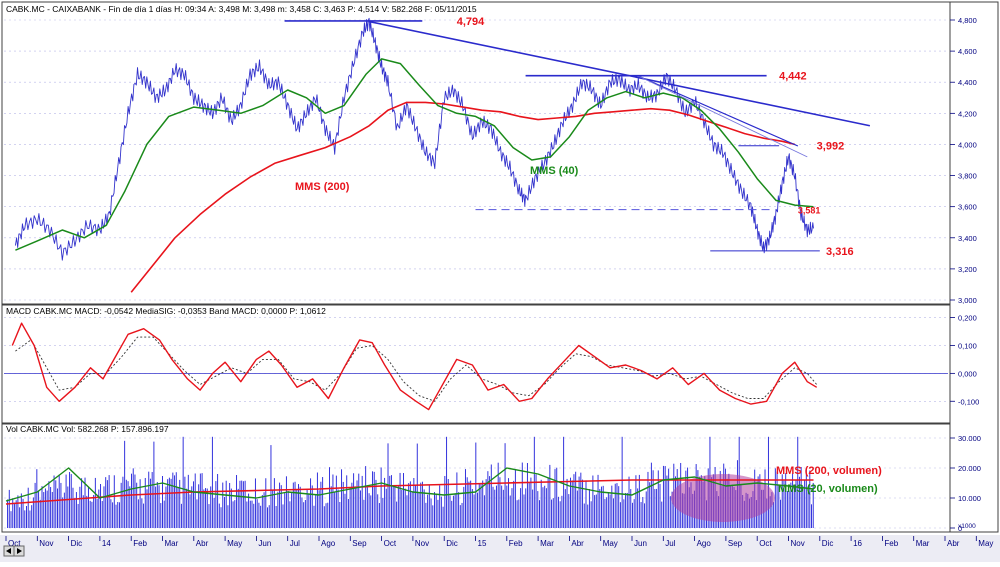  I want to click on level-label: 3,316, so click(840, 252).